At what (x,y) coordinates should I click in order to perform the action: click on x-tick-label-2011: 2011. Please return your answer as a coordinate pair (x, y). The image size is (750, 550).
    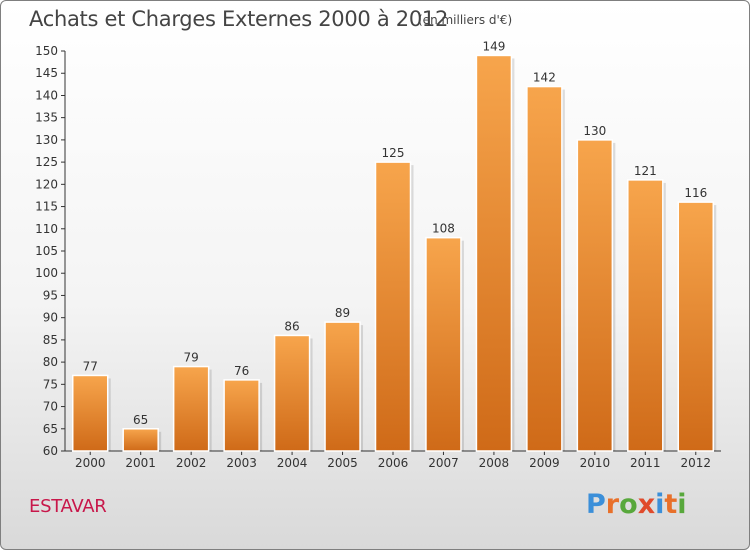
    Looking at the image, I should click on (645, 463).